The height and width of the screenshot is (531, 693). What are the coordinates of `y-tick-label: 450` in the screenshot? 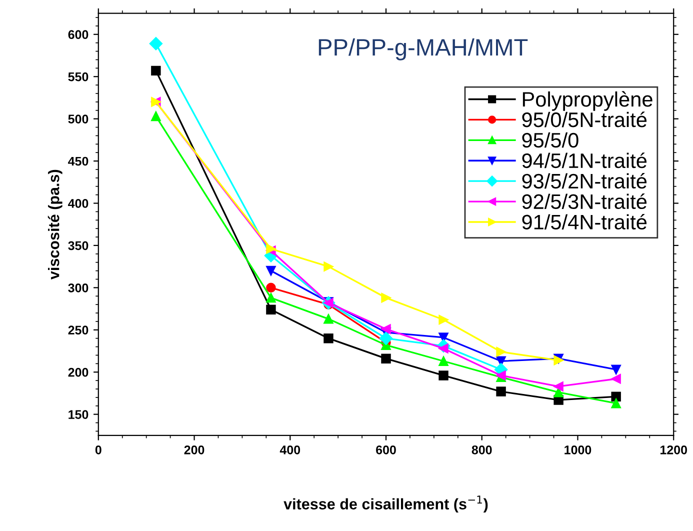 It's located at (78, 161).